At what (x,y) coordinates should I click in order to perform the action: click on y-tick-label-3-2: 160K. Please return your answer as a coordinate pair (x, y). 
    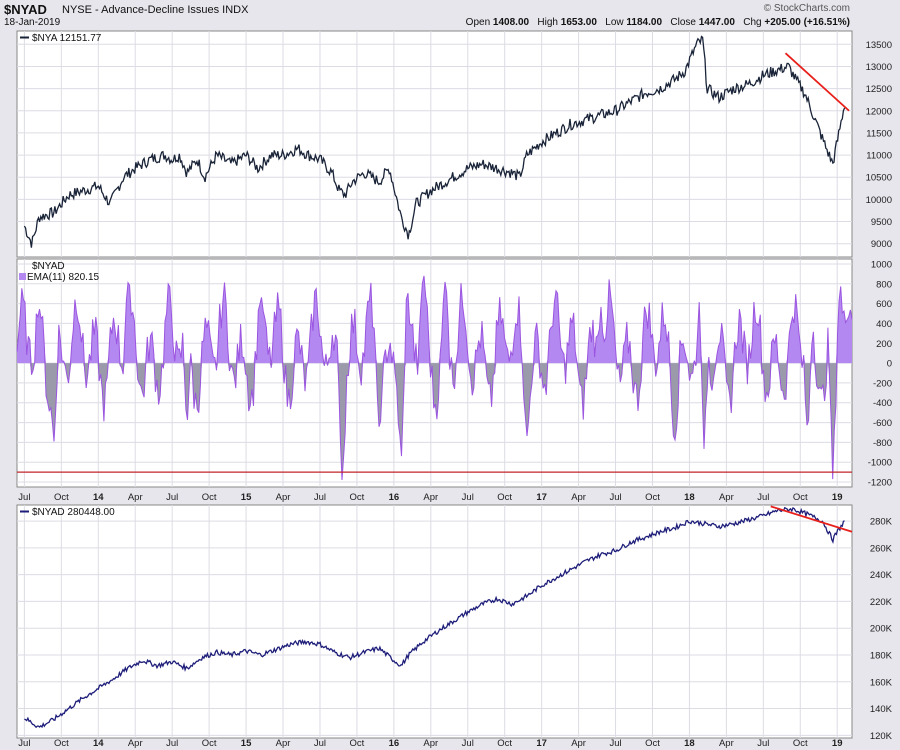
    Looking at the image, I should click on (881, 682).